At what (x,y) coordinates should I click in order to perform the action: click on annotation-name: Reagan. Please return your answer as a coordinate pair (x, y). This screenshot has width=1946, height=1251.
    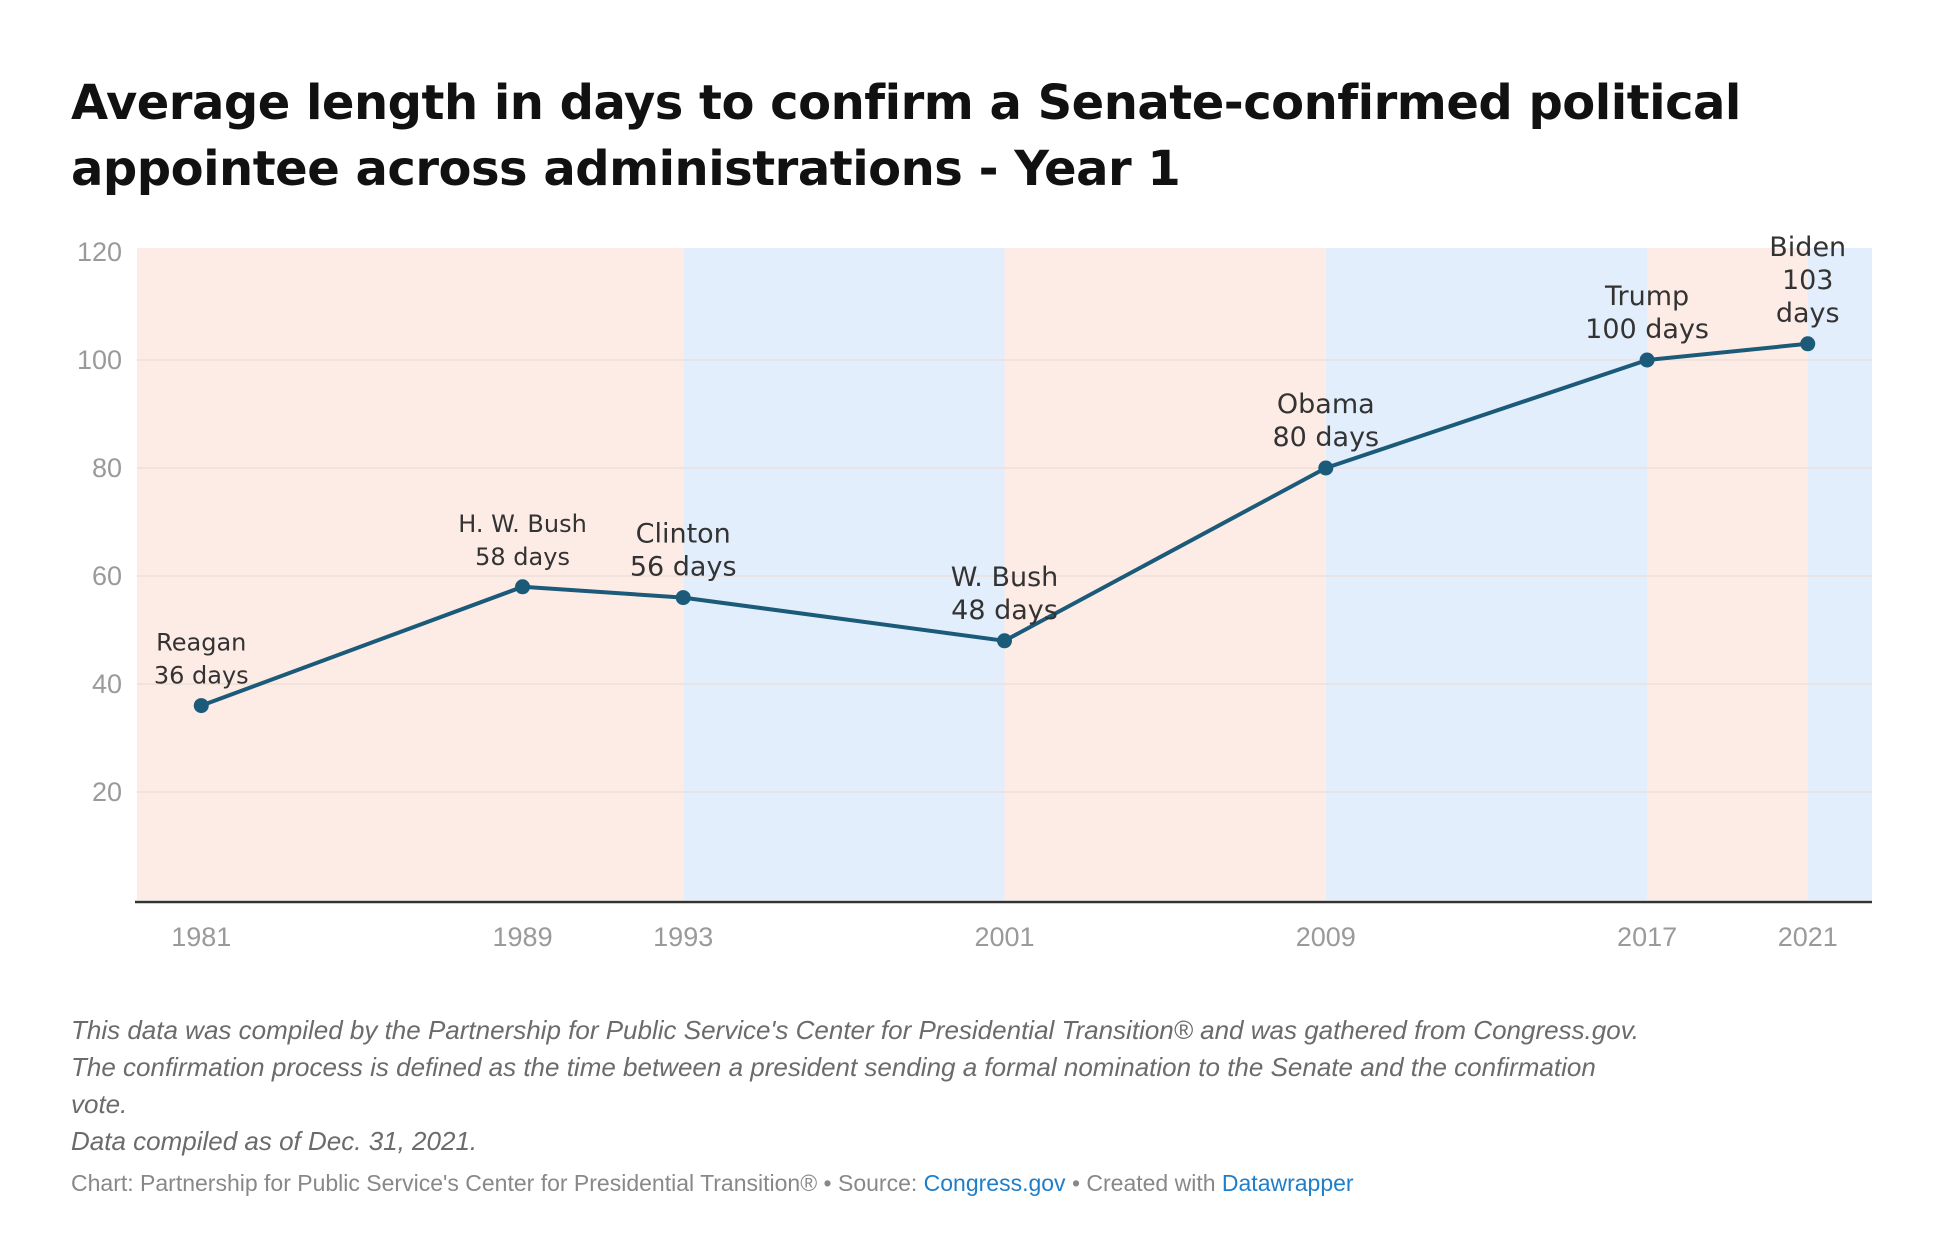
    Looking at the image, I should click on (201, 643).